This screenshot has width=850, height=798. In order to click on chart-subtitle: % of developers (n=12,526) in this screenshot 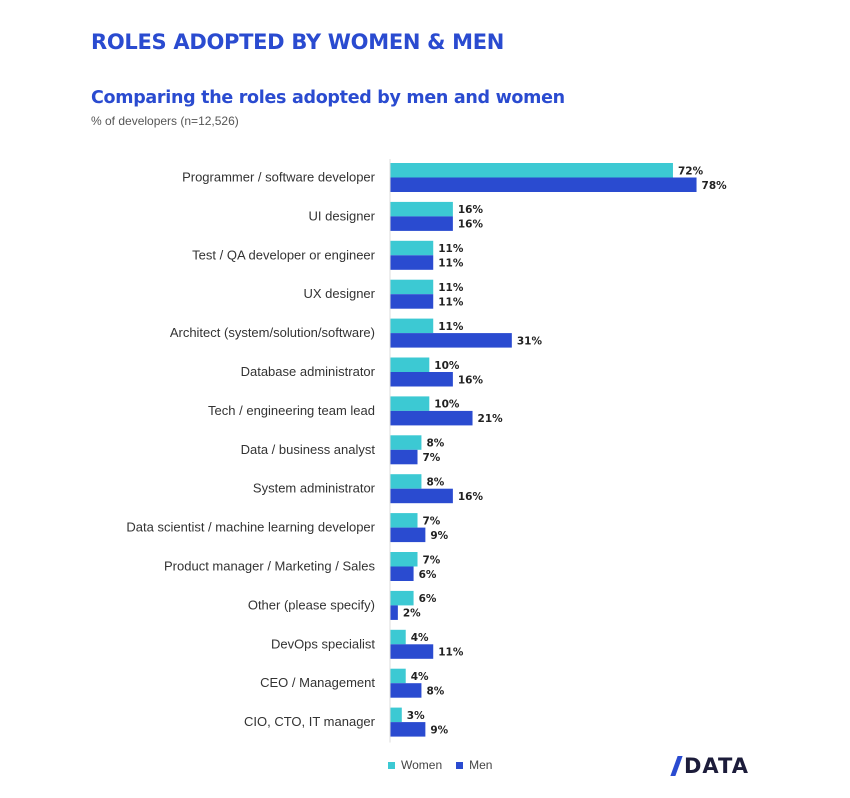, I will do `click(165, 121)`.